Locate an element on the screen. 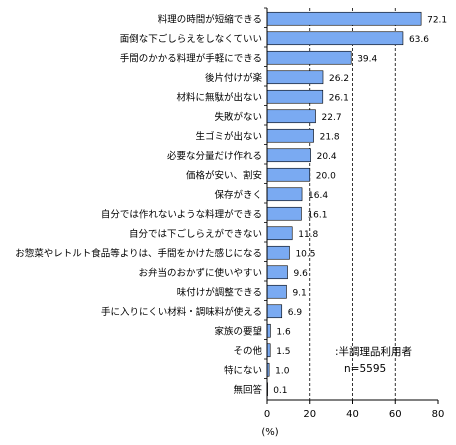 The image size is (456, 445). value-label-8: 20.0 is located at coordinates (326, 176).